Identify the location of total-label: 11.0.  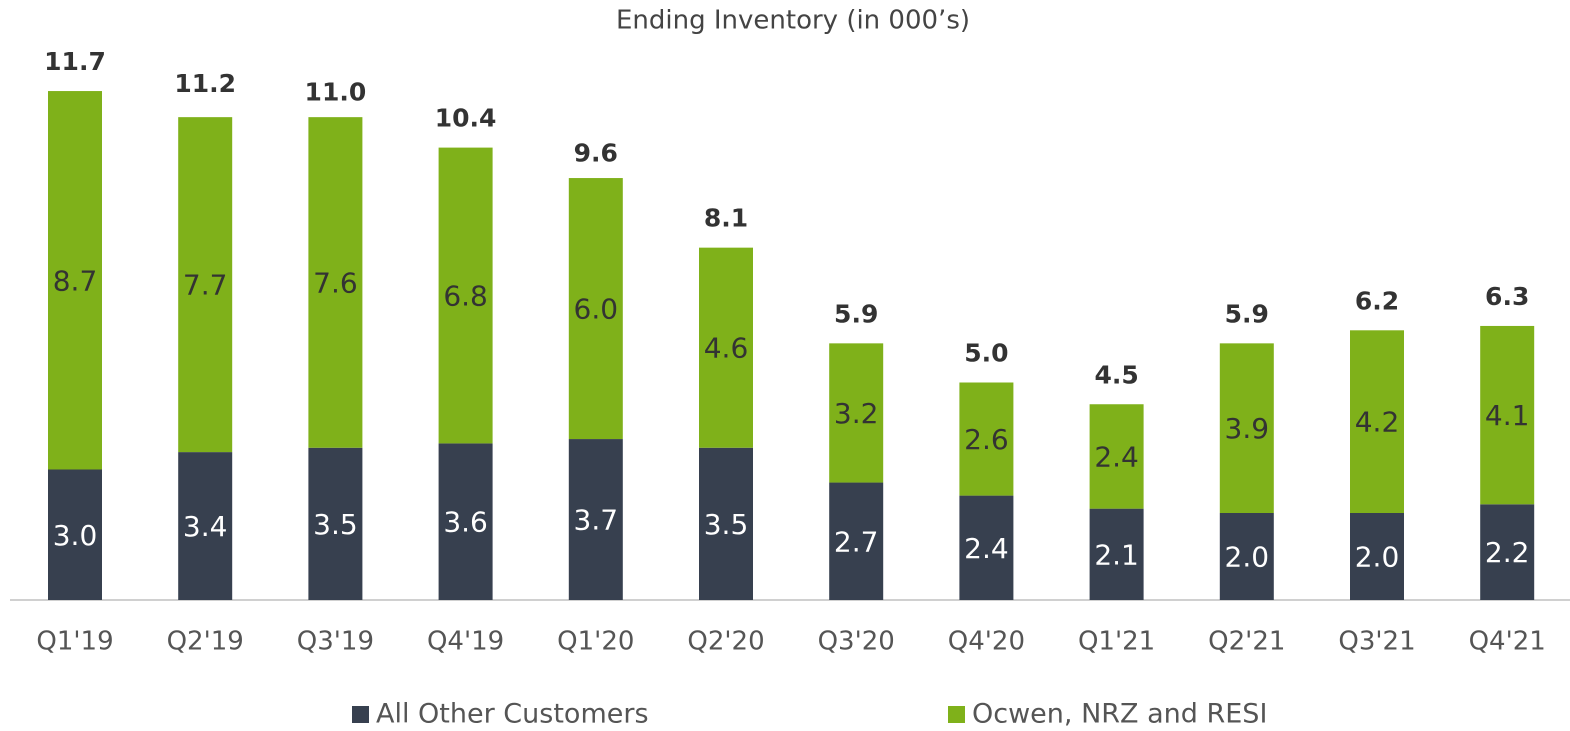
(336, 92).